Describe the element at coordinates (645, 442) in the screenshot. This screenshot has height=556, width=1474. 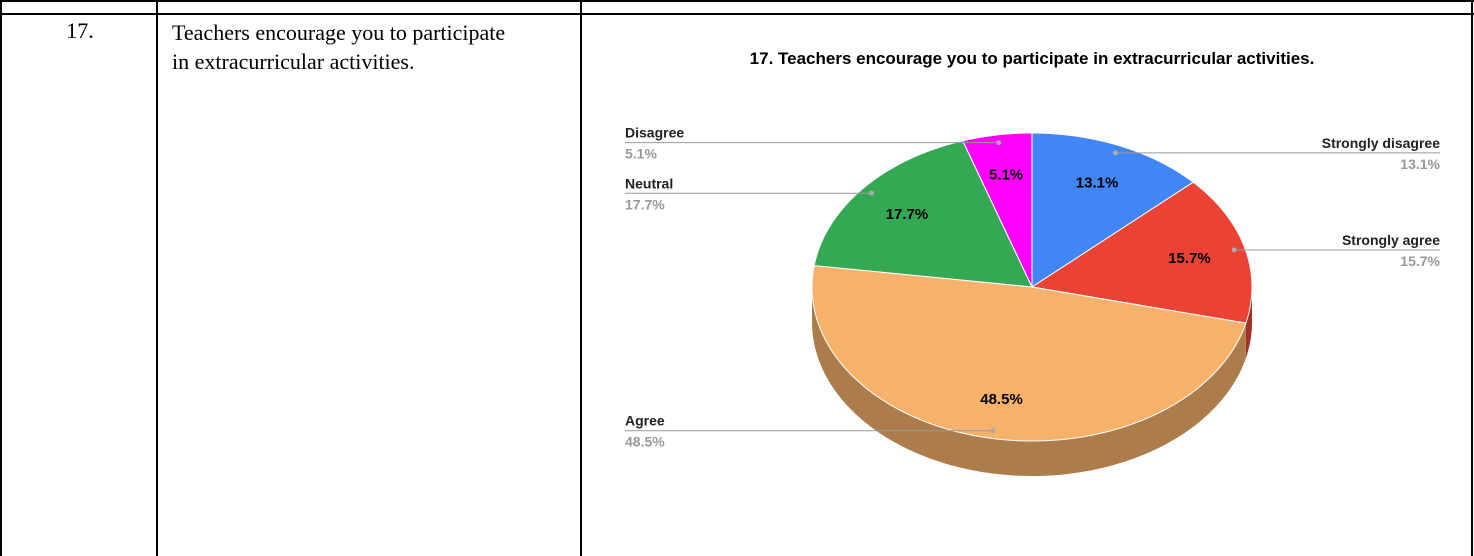
I see `legend-value: 48.5%` at that location.